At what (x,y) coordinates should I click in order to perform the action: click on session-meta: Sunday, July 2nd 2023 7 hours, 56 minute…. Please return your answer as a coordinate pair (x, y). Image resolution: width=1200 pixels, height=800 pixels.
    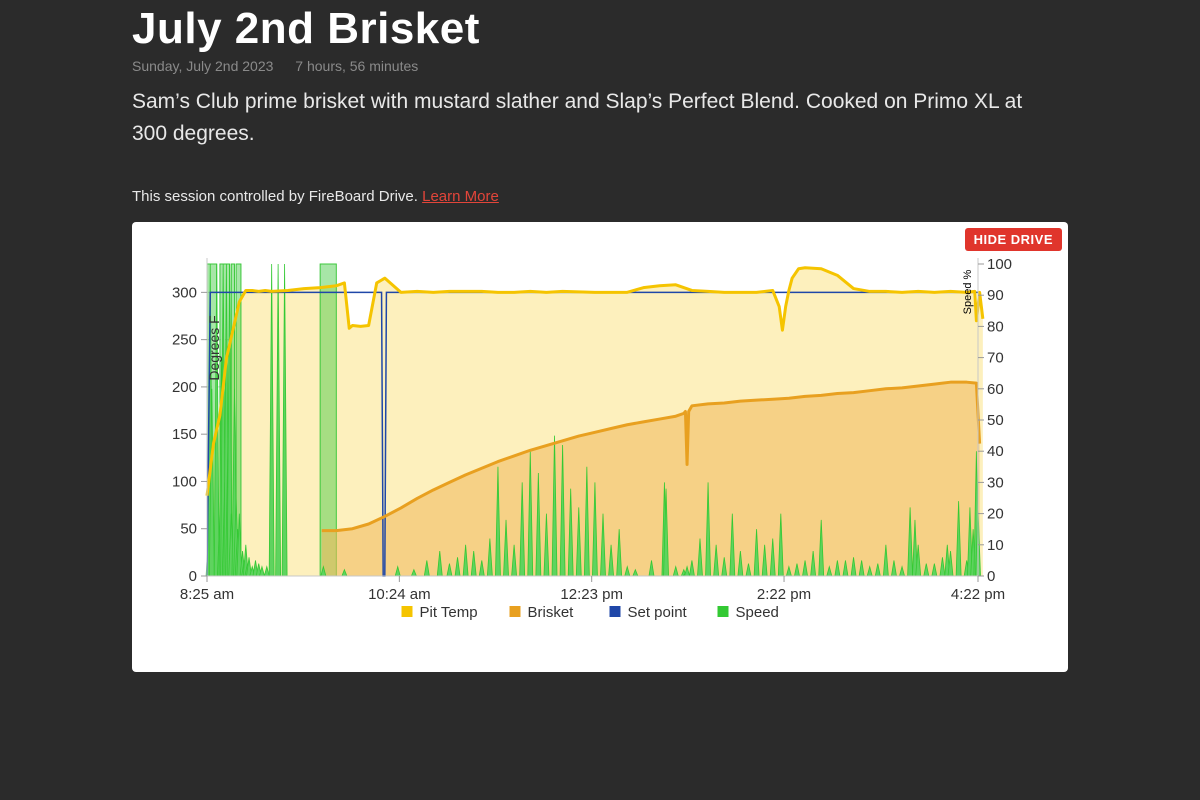
    Looking at the image, I should click on (275, 66).